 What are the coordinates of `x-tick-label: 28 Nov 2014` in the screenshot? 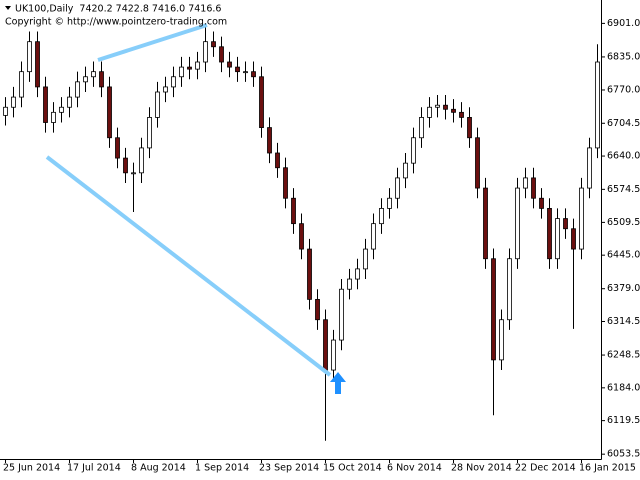 It's located at (481, 468).